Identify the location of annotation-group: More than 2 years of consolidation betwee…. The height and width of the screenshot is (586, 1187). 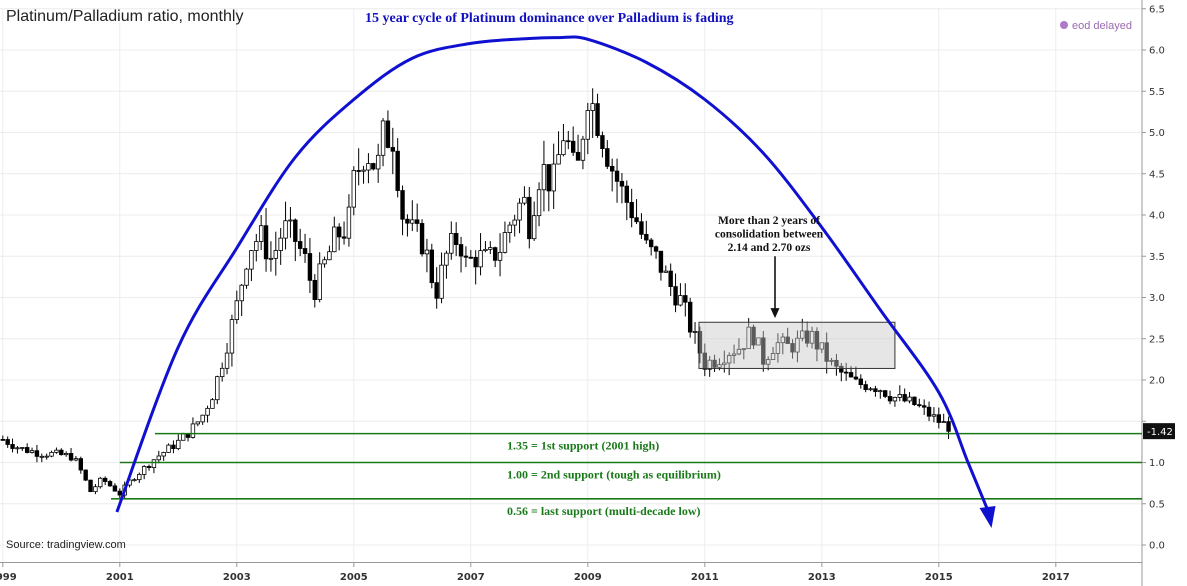
(769, 267).